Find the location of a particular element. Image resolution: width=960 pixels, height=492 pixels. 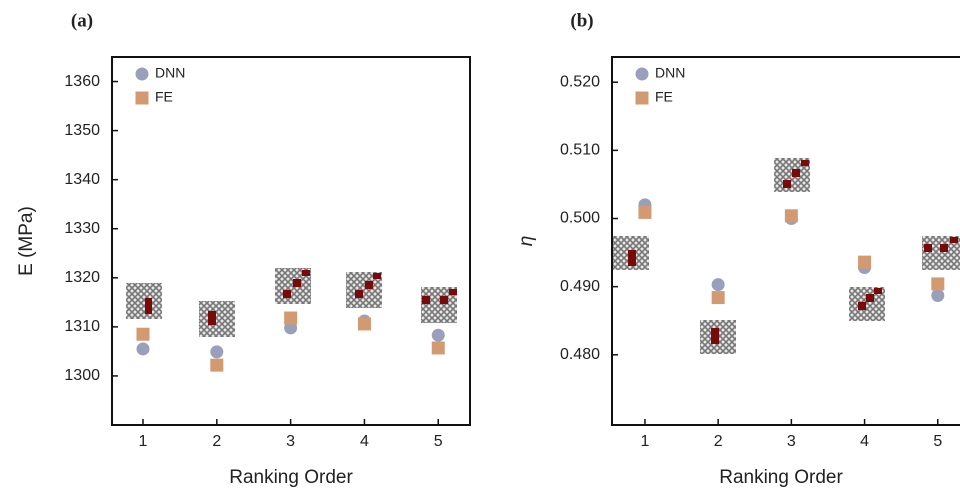

y-axis-label: E (MPa) is located at coordinates (26, 241).